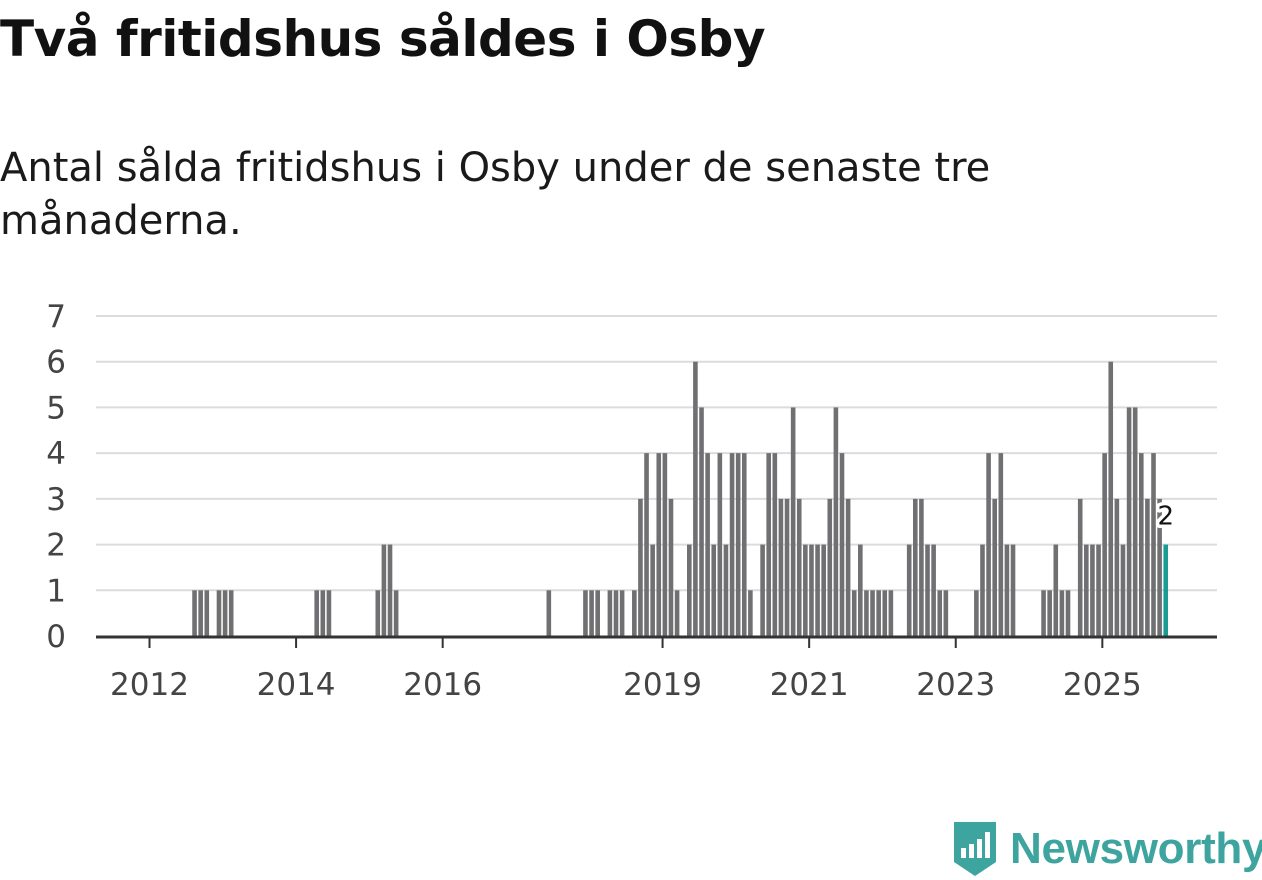 The image size is (1262, 880). Describe the element at coordinates (809, 685) in the screenshot. I see `x-tick-label: 2021` at that location.